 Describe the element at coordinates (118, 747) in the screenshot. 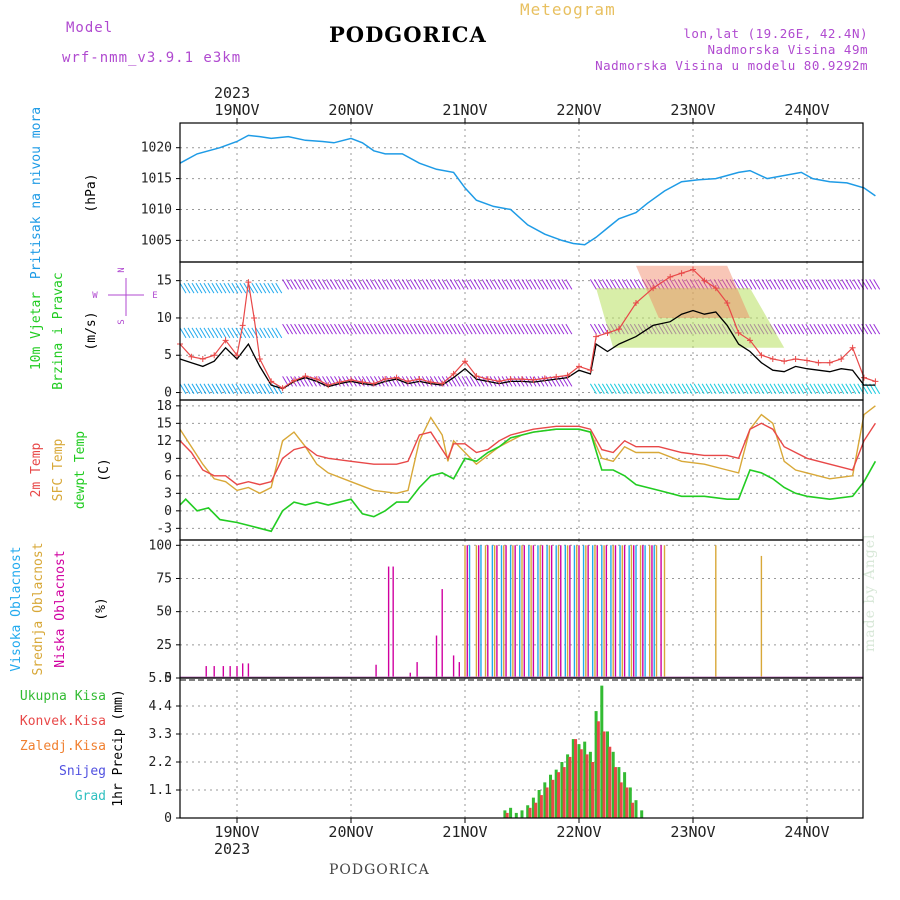

I see `precip-axis-title: 1hr Precip (mm)` at that location.